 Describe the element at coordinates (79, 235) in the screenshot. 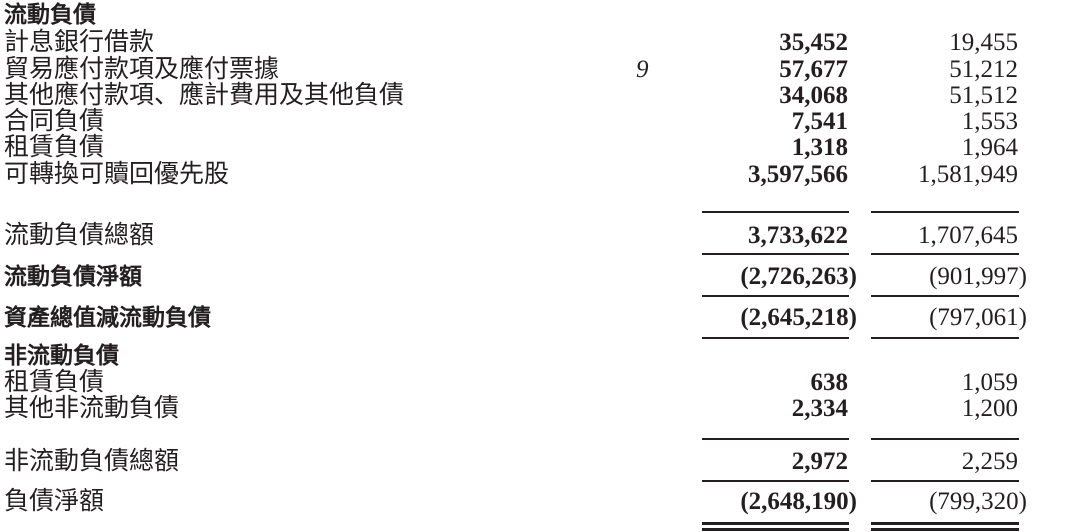

I see `row-label: 流動負債總額` at that location.